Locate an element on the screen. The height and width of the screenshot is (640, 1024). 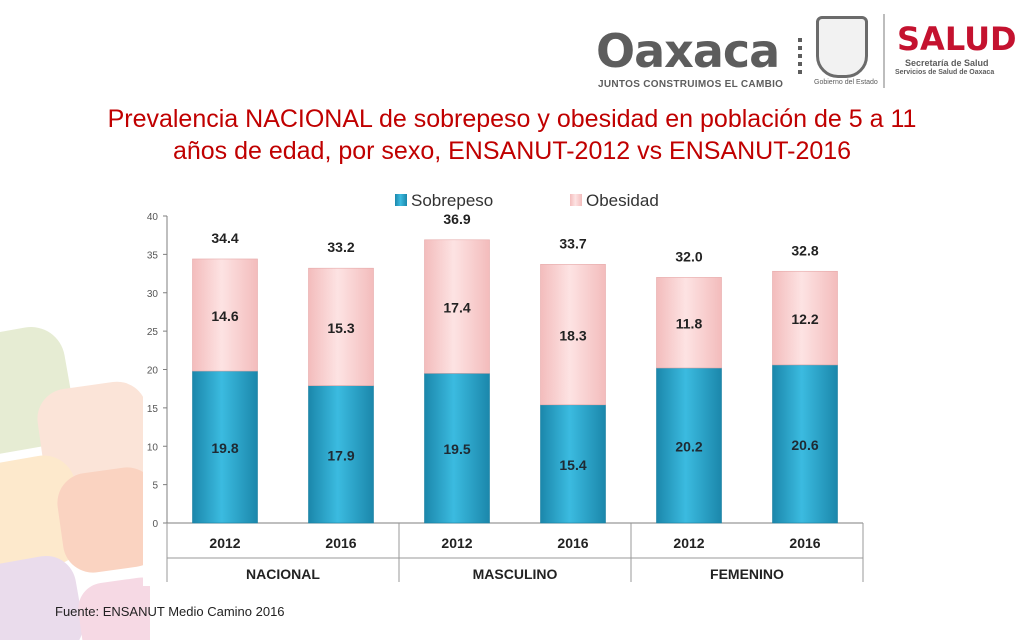
state-seal-icon is located at coordinates (842, 47).